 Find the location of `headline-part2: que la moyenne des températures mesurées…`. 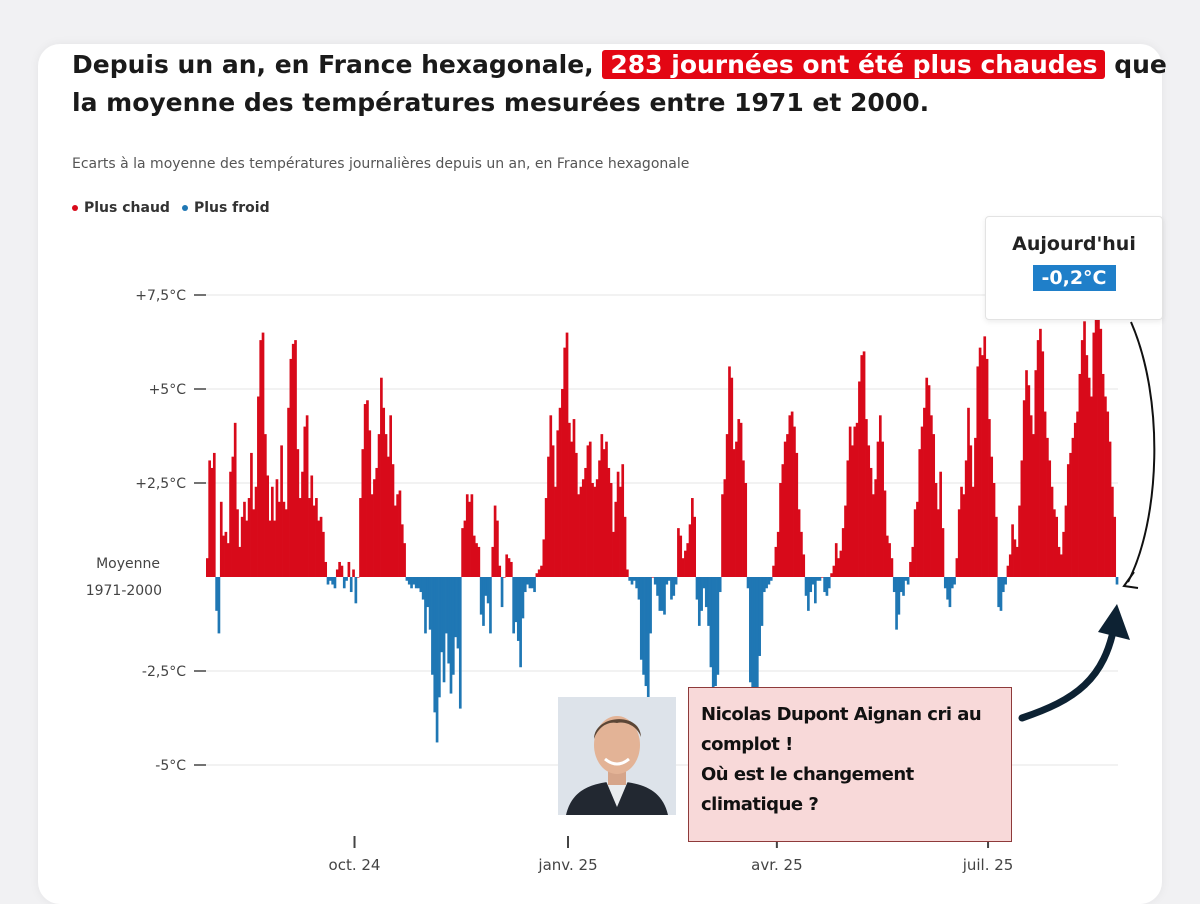

headline-part2: que la moyenne des températures mesurées… is located at coordinates (619, 83).